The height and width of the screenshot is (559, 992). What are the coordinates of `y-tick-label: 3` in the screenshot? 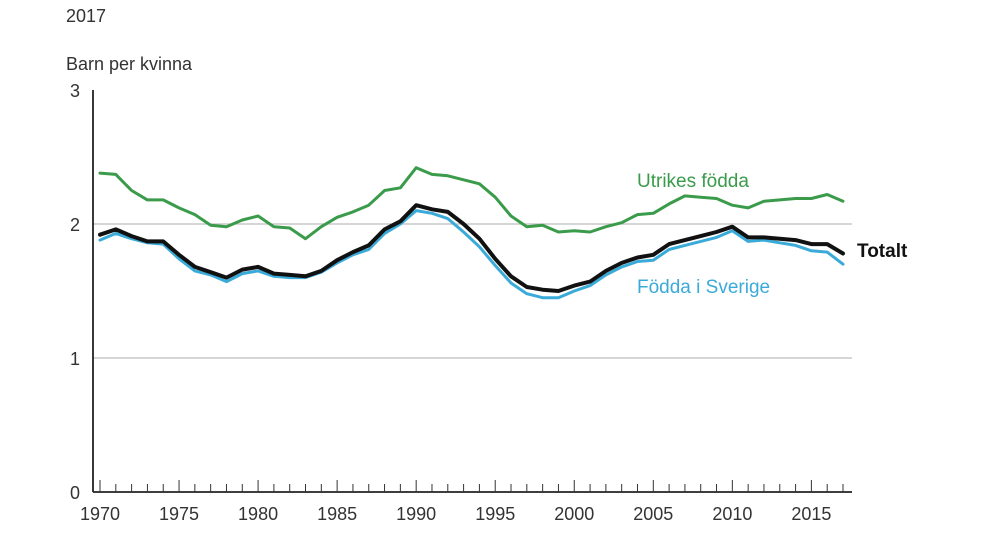 It's located at (75, 91).